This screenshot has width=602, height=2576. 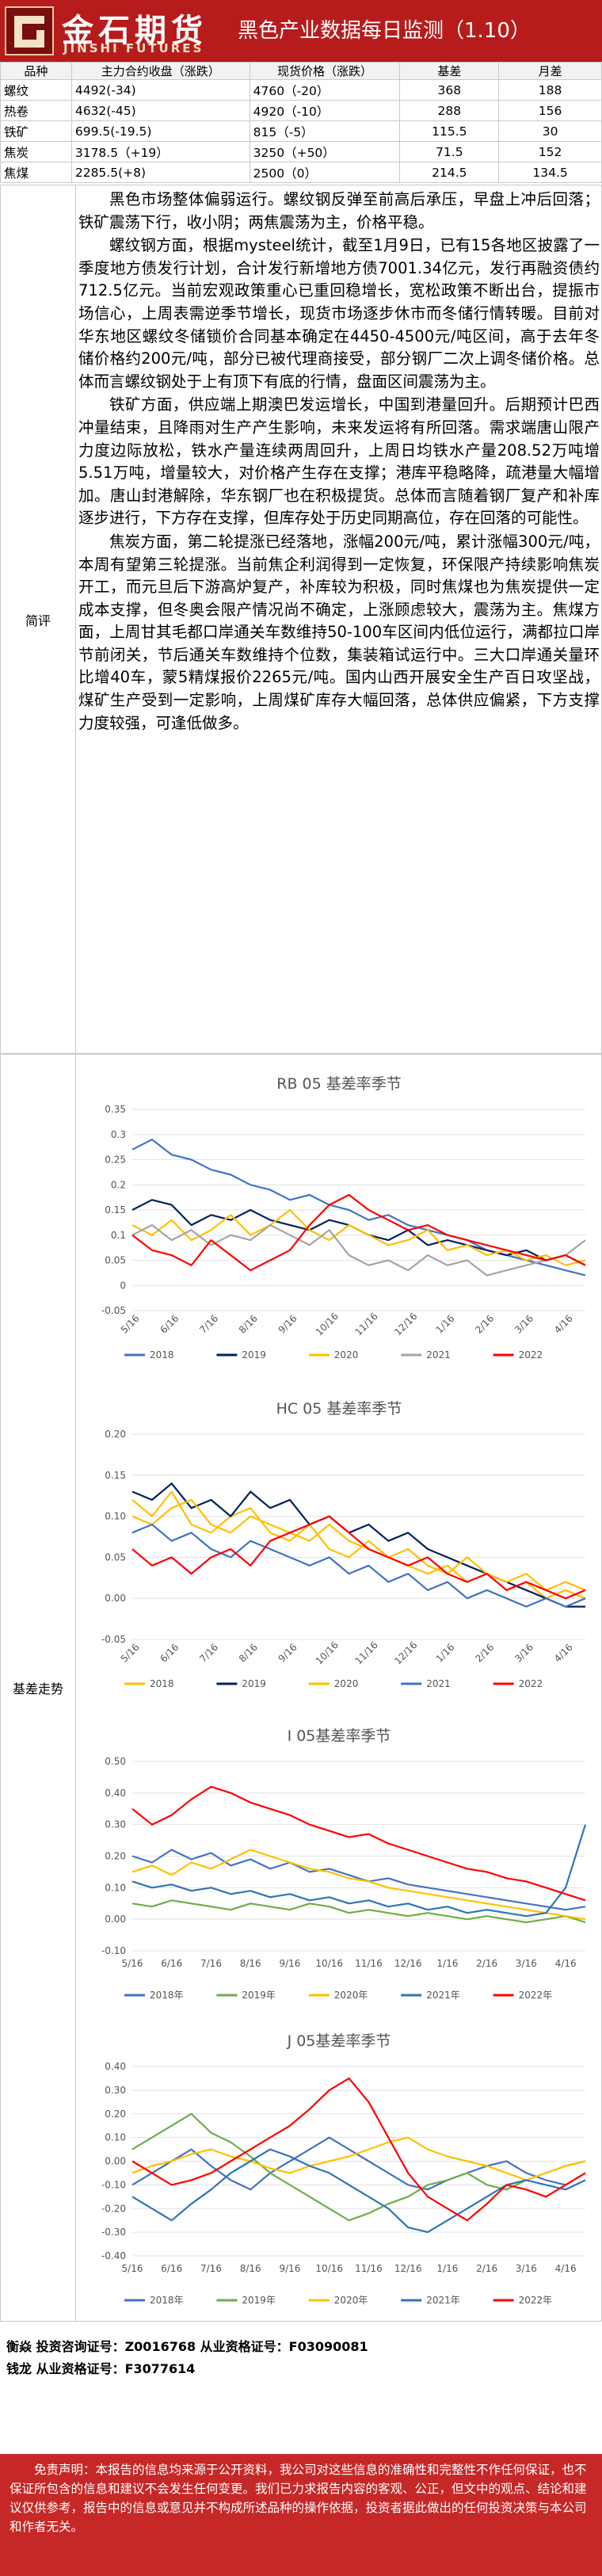 I want to click on y-tick-label: 0.1, so click(x=119, y=1235).